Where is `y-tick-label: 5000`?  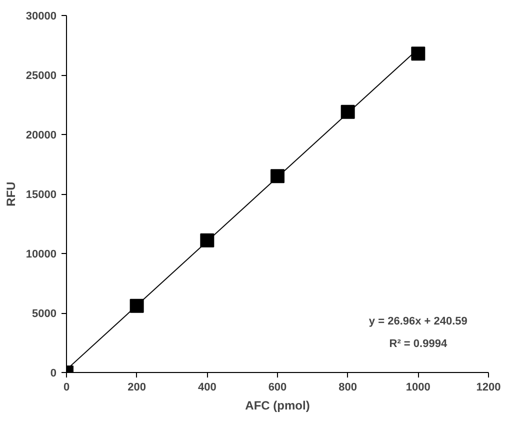
y-tick-label: 5000 is located at coordinates (44, 314).